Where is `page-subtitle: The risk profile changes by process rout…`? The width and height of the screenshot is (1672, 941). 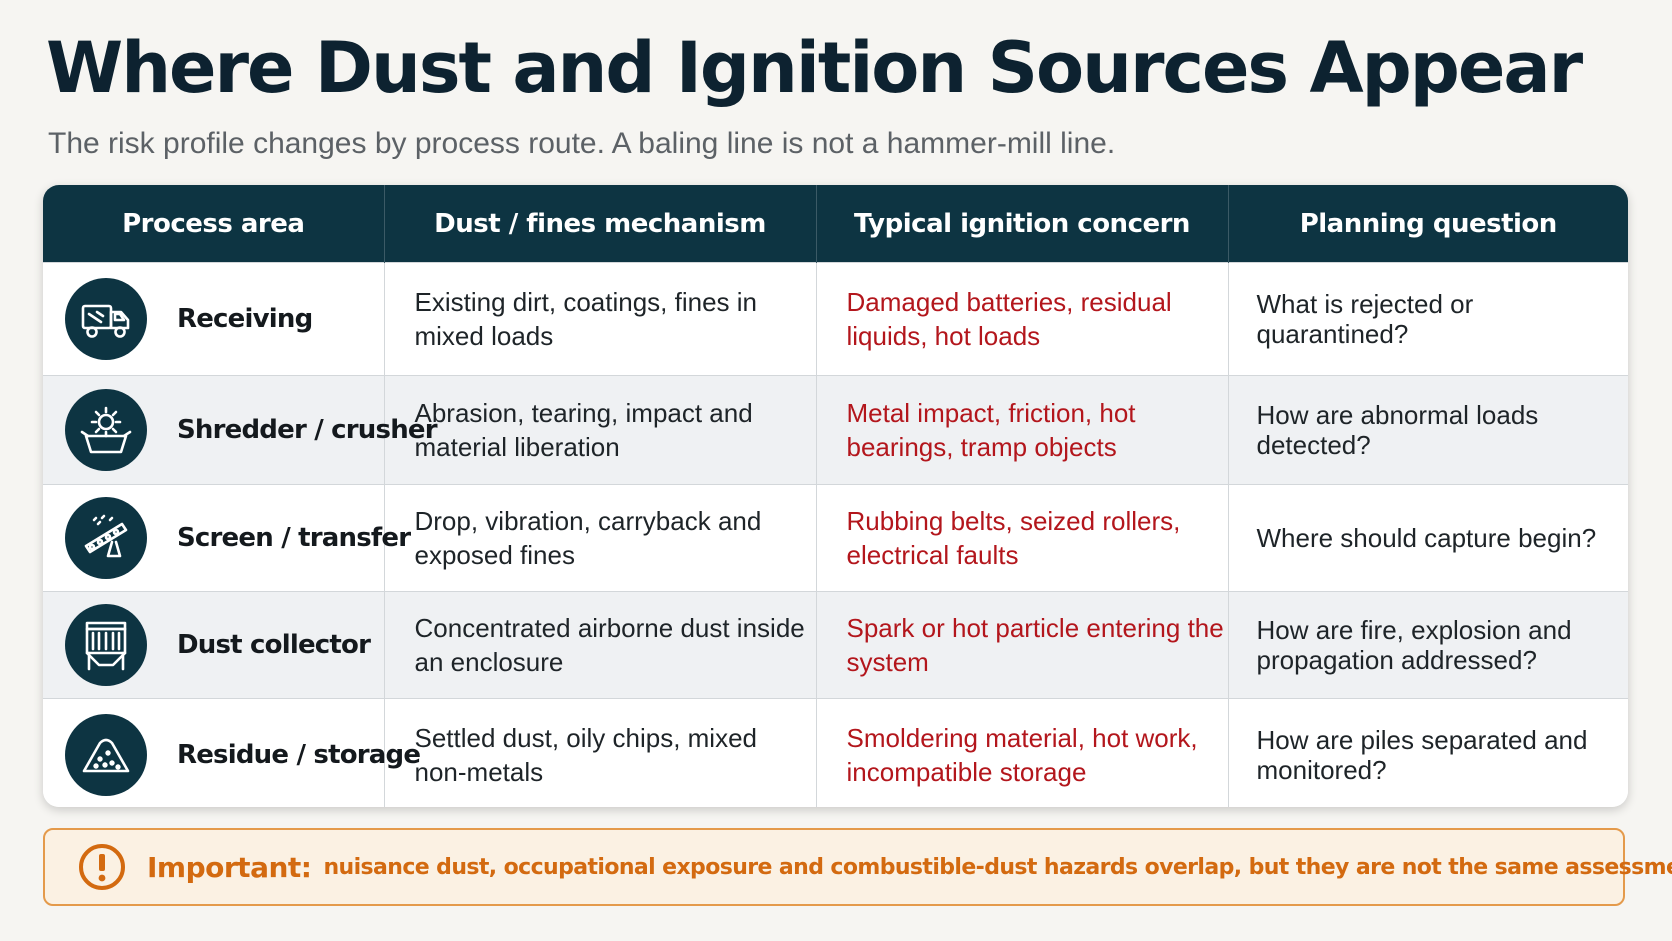
page-subtitle: The risk profile changes by process rout… is located at coordinates (582, 143).